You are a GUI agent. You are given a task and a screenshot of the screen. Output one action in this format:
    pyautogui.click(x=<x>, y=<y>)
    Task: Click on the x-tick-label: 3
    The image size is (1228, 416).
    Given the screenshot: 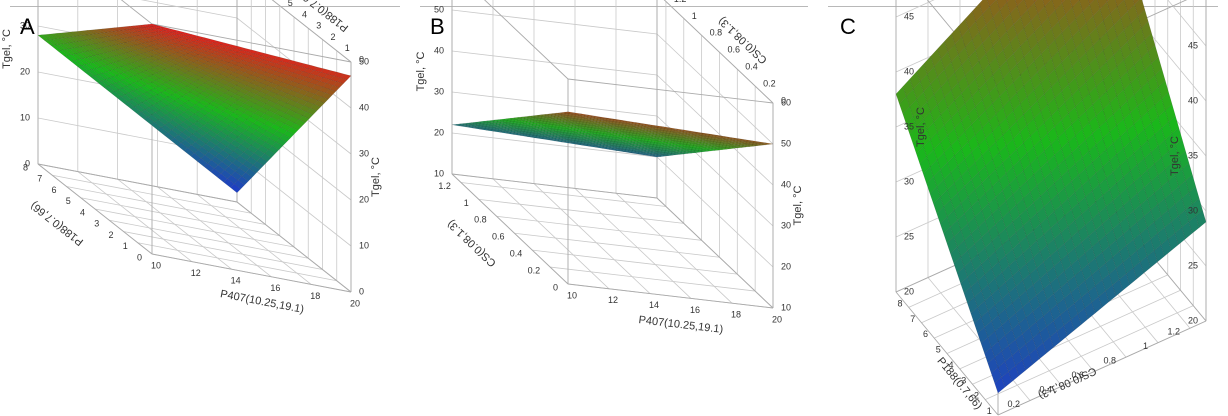 What is the action you would take?
    pyautogui.click(x=963, y=380)
    